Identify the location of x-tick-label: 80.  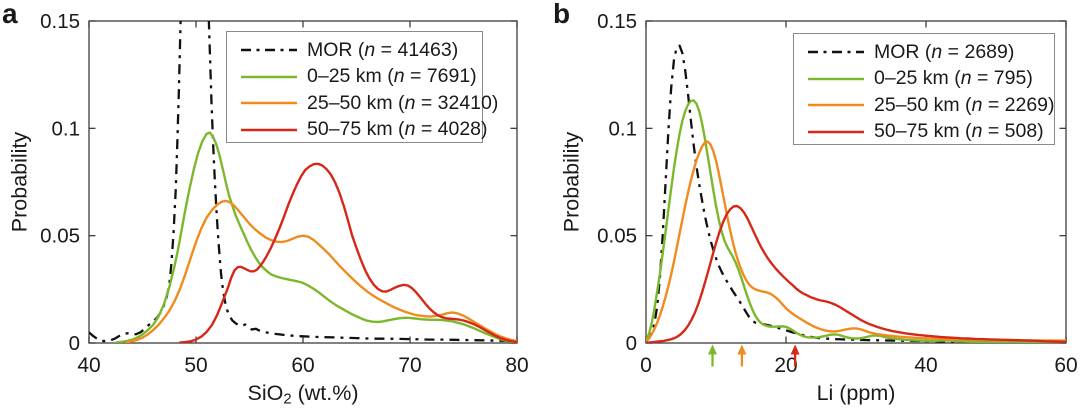
(516, 365).